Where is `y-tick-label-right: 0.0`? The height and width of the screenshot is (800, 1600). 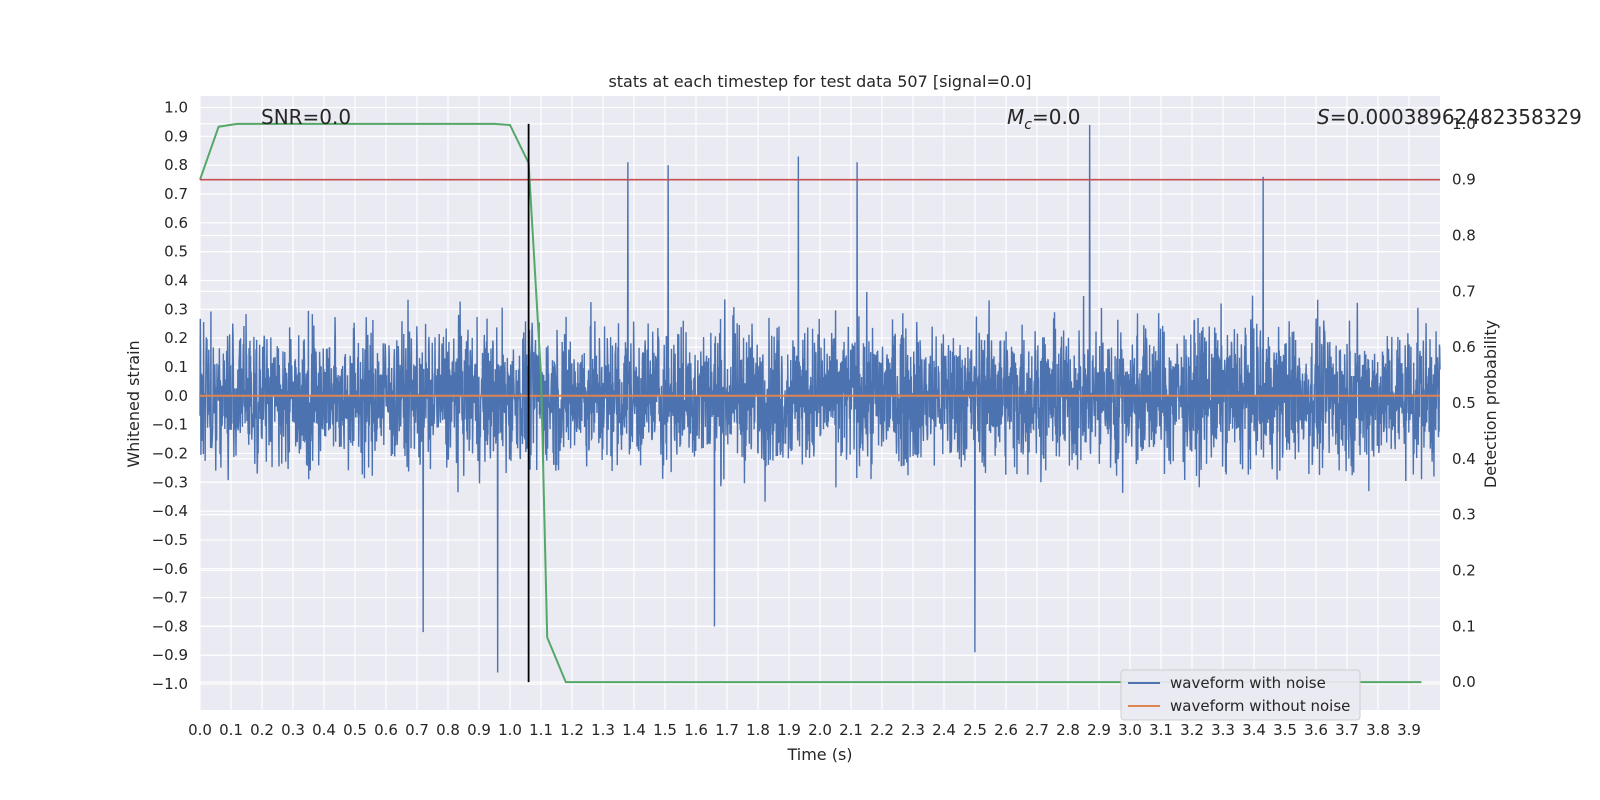 y-tick-label-right: 0.0 is located at coordinates (1464, 682).